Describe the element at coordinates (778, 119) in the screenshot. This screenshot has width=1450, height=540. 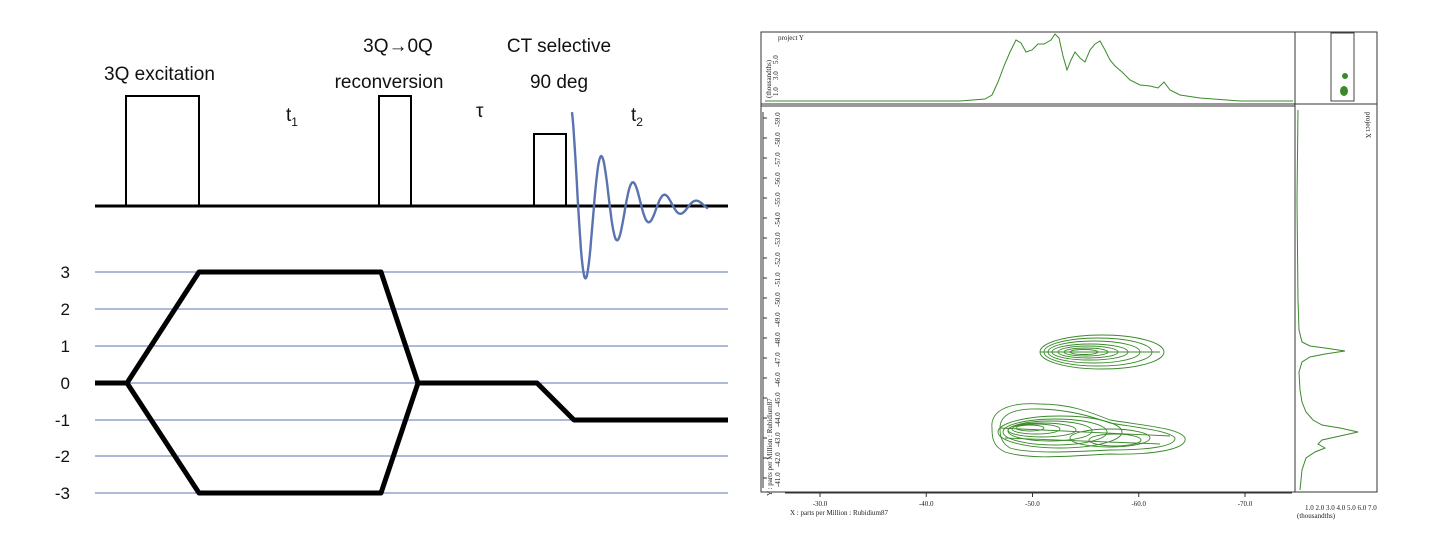
I see `y-axis-tick-label: -59.0` at that location.